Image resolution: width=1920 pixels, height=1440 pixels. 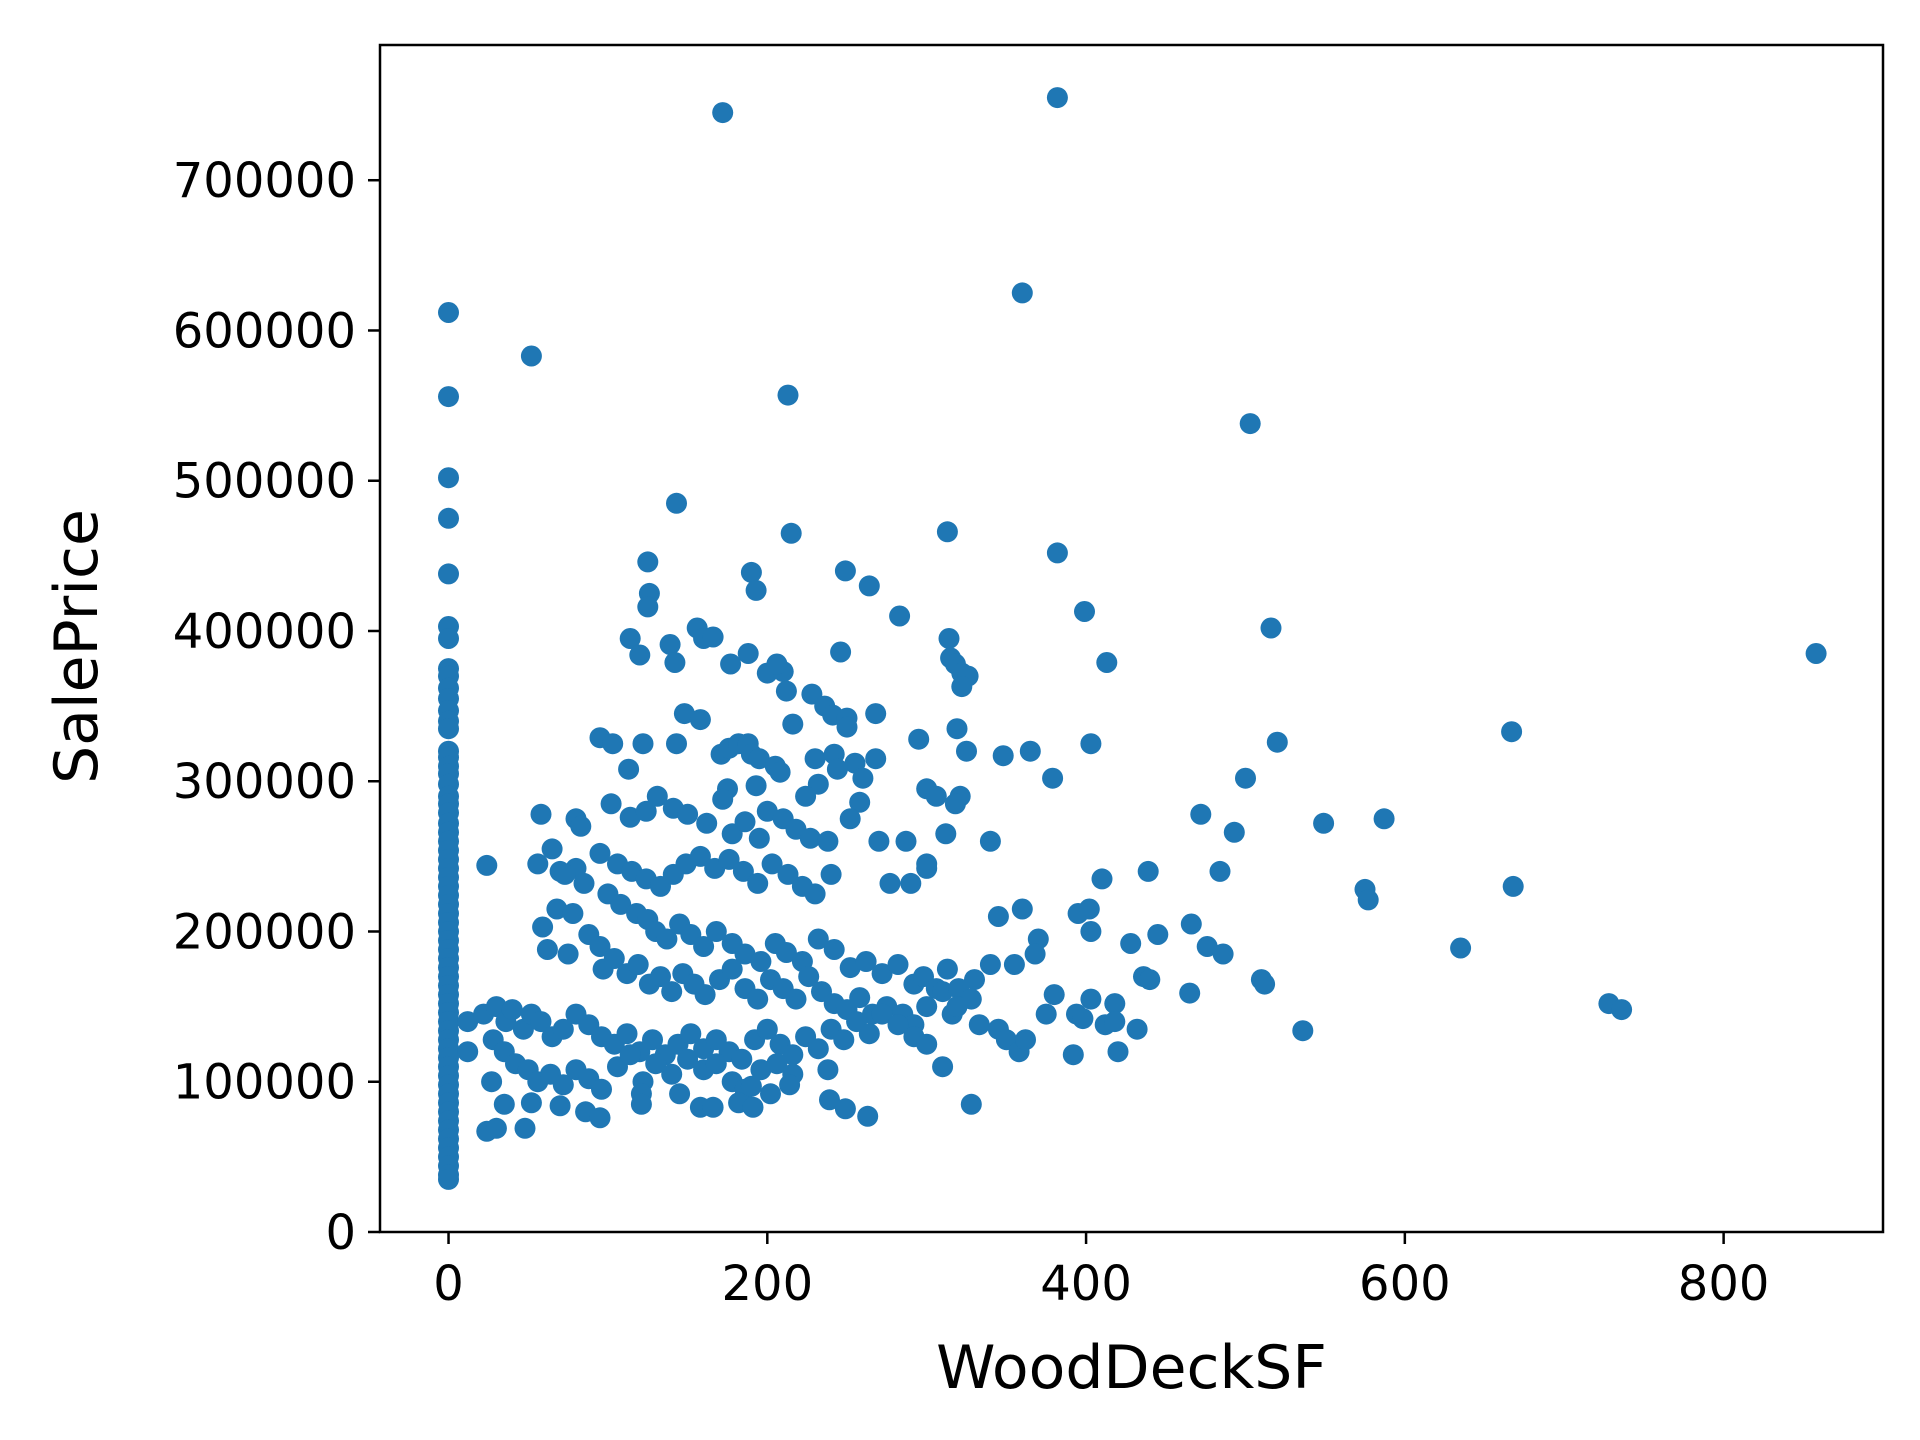 I want to click on y-tick-label: 600000, so click(x=264, y=331).